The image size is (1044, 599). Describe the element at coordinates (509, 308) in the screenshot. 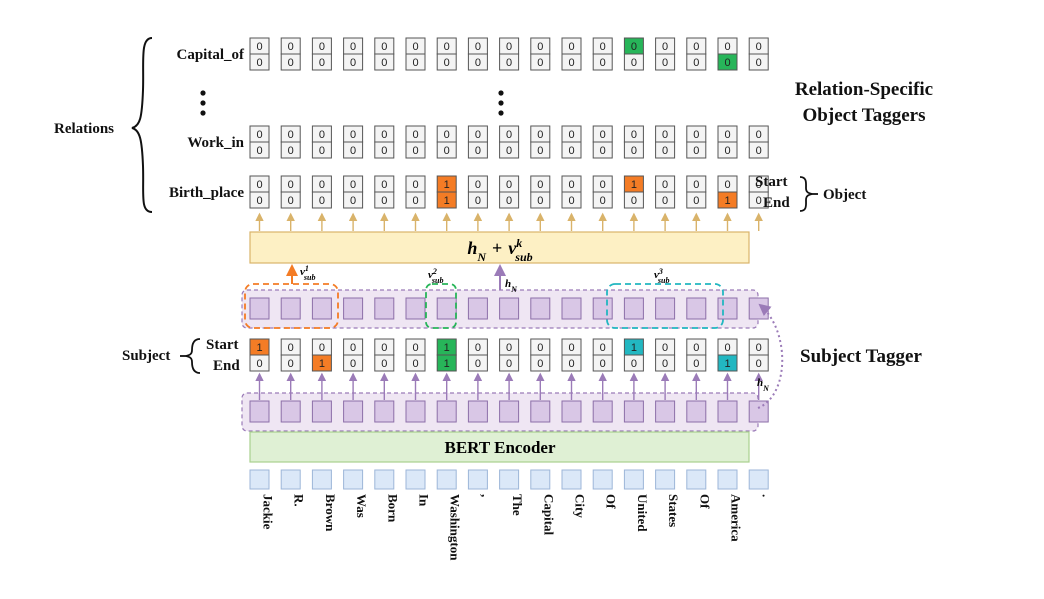

I see `subject-vector-squares` at that location.